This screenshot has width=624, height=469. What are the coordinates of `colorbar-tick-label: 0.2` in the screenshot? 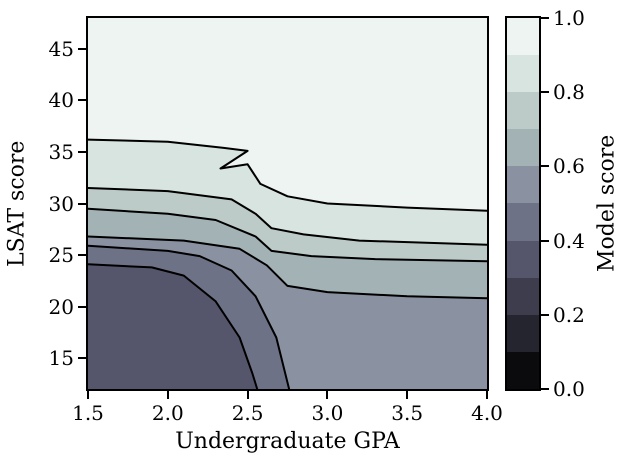 It's located at (569, 314).